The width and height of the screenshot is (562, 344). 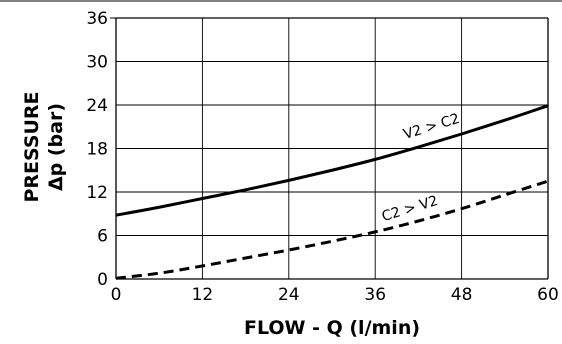 I want to click on y-tick-label: 24, so click(x=97, y=106).